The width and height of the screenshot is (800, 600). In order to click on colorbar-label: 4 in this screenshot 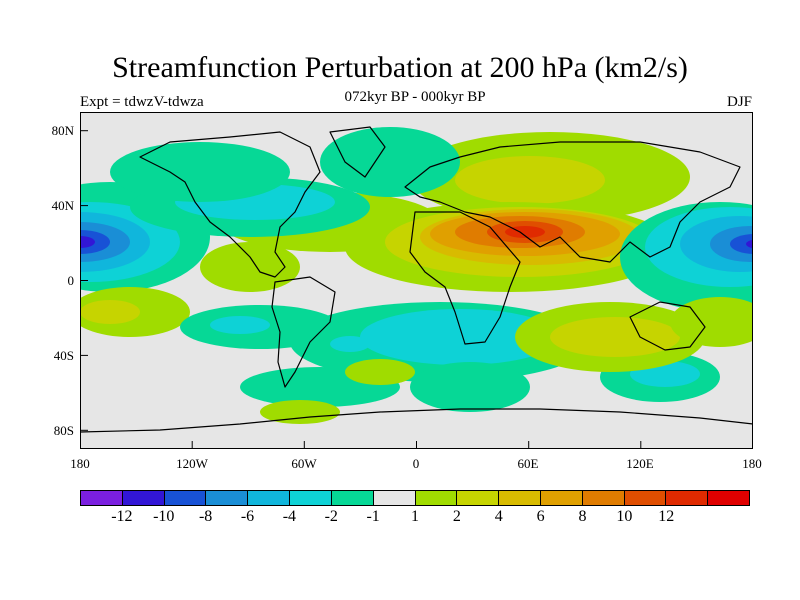, I will do `click(498, 516)`.